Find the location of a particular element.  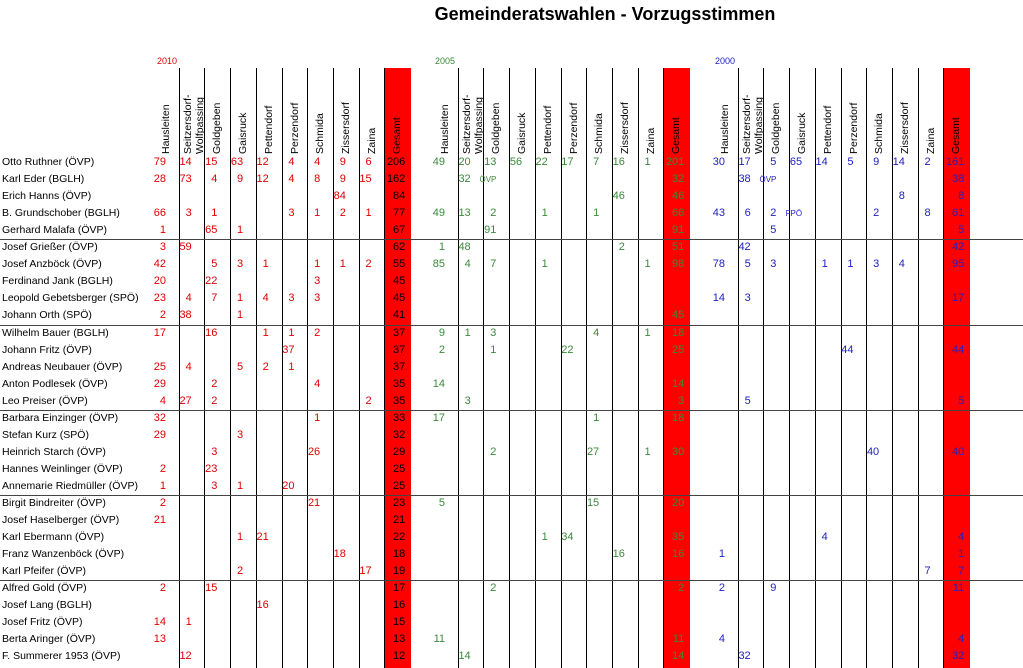

candidate-name: Erich Hanns (ÖVP) is located at coordinates (47, 196).